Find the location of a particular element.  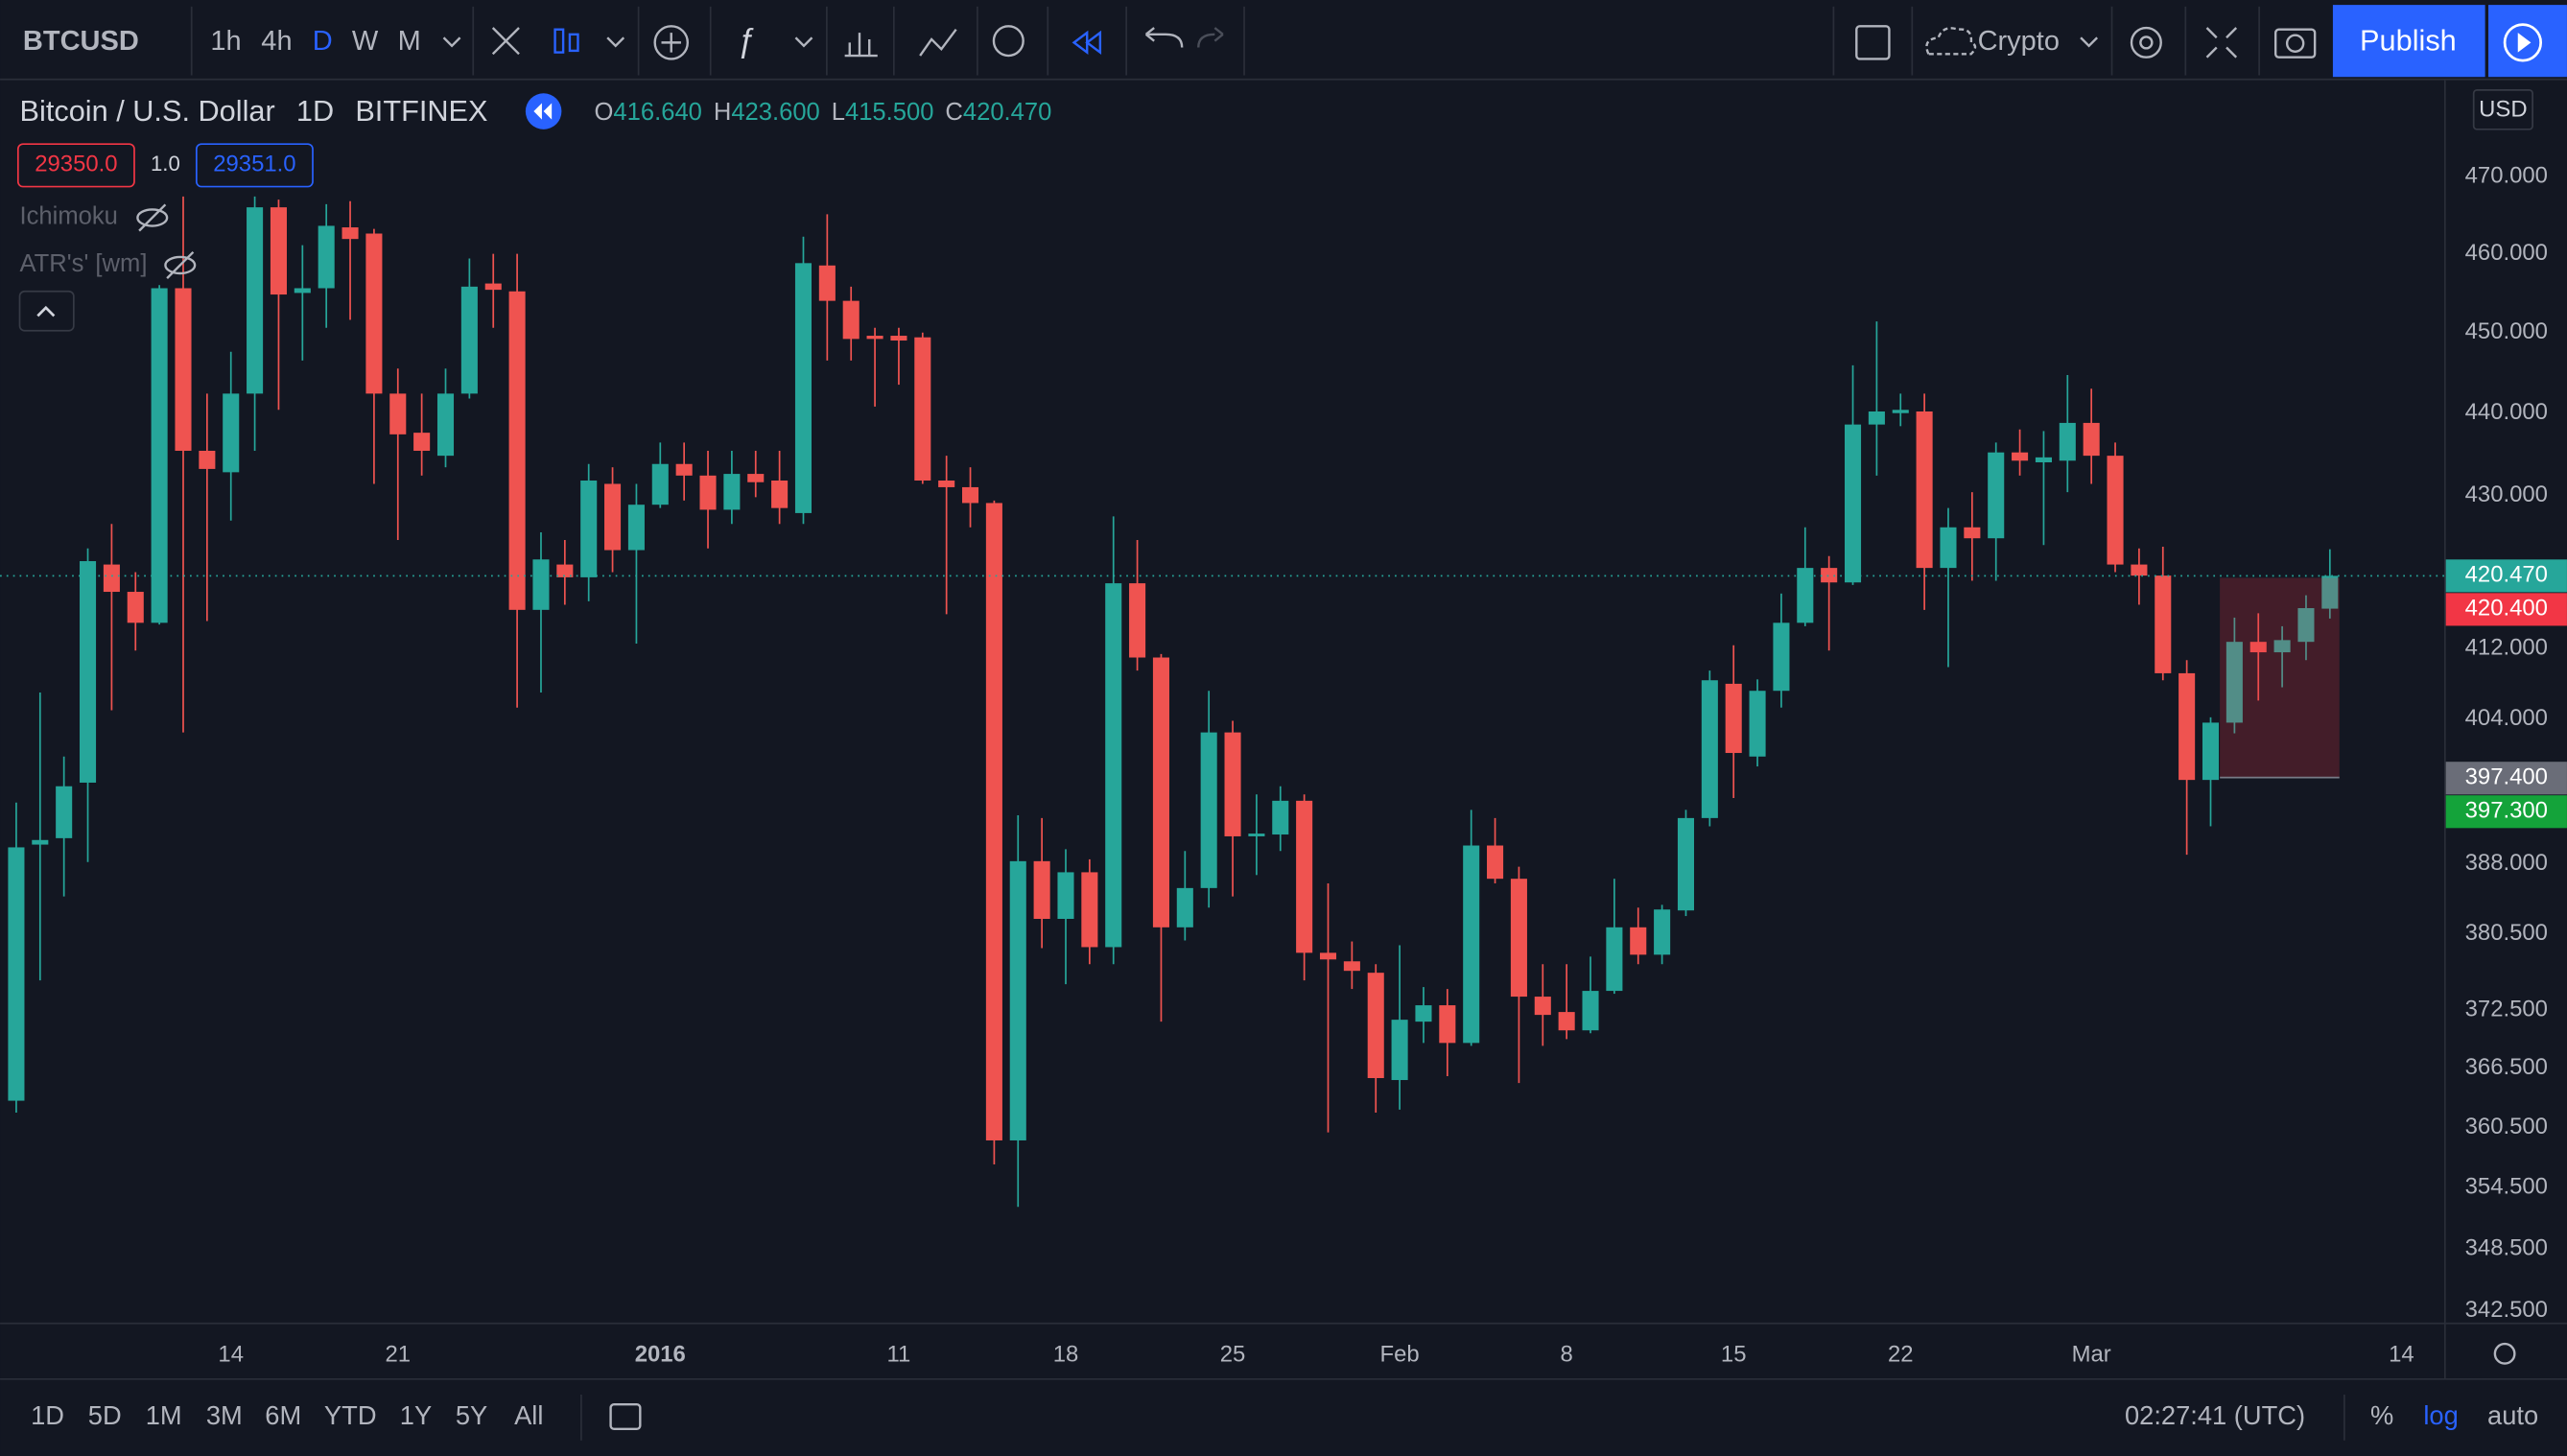

symbol: BTCUSD is located at coordinates (81, 42).